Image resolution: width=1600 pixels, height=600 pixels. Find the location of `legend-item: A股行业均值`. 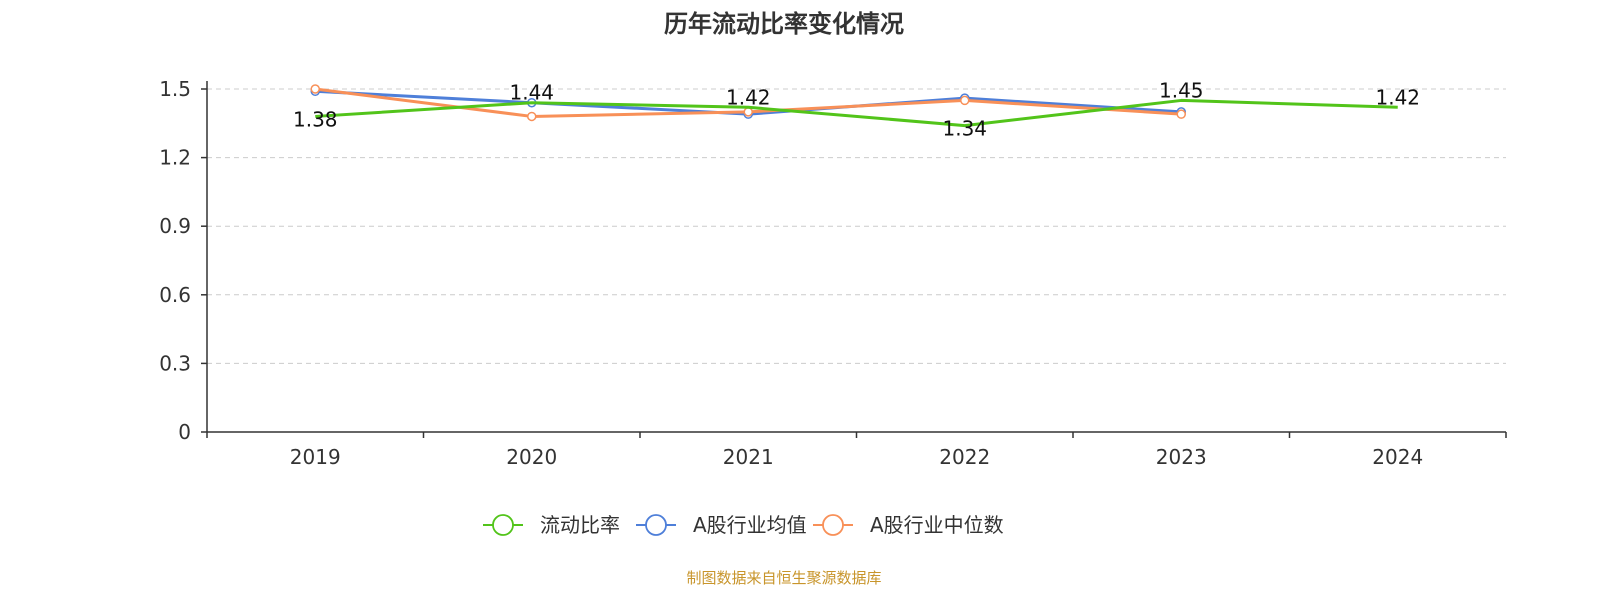

legend-item: A股行业均值 is located at coordinates (721, 525).